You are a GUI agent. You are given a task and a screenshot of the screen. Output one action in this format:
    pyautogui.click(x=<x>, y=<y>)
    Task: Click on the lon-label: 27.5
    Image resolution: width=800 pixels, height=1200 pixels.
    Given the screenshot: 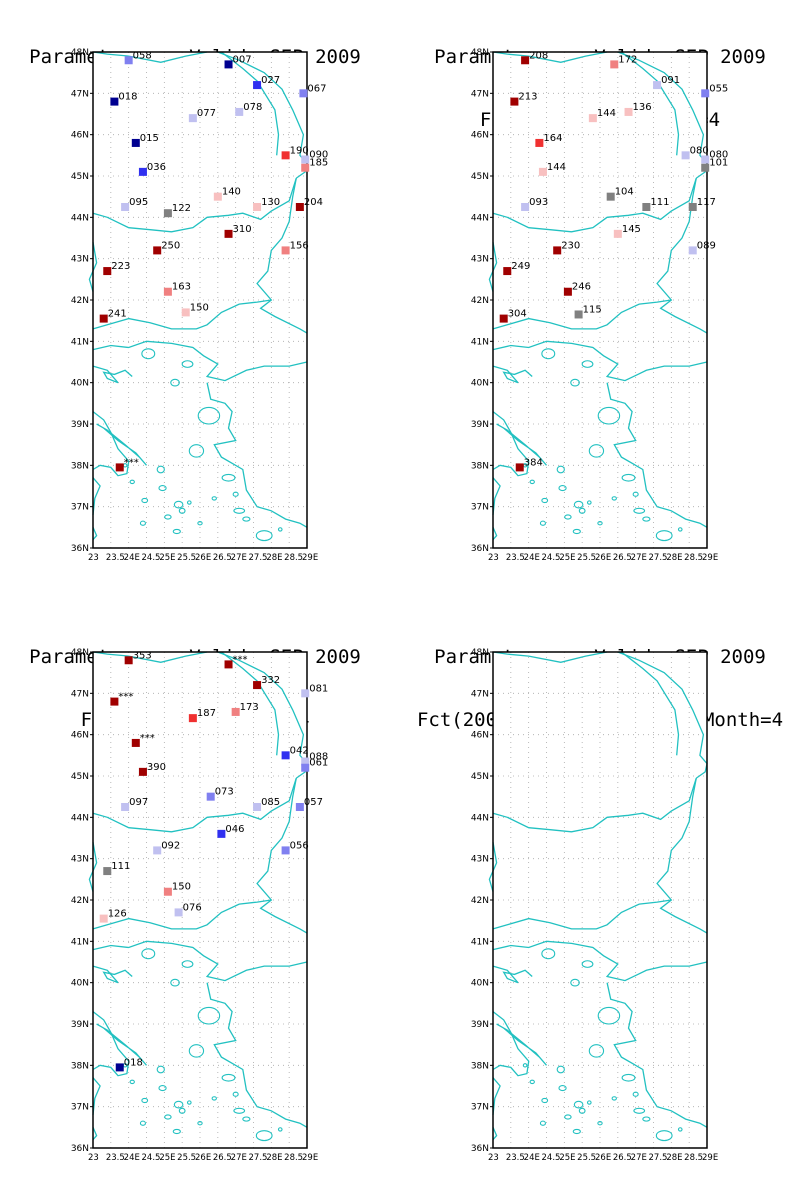 What is the action you would take?
    pyautogui.click(x=658, y=558)
    